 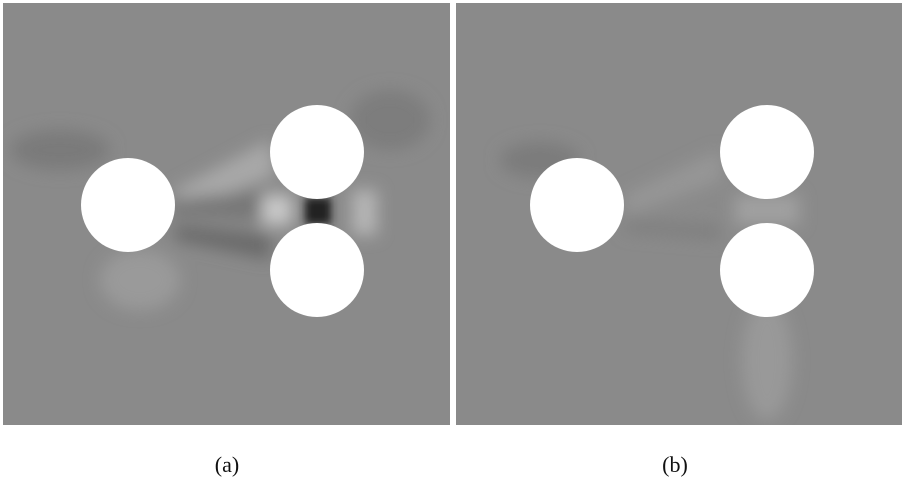 What do you see at coordinates (318, 211) in the screenshot?
I see `dark-gap` at bounding box center [318, 211].